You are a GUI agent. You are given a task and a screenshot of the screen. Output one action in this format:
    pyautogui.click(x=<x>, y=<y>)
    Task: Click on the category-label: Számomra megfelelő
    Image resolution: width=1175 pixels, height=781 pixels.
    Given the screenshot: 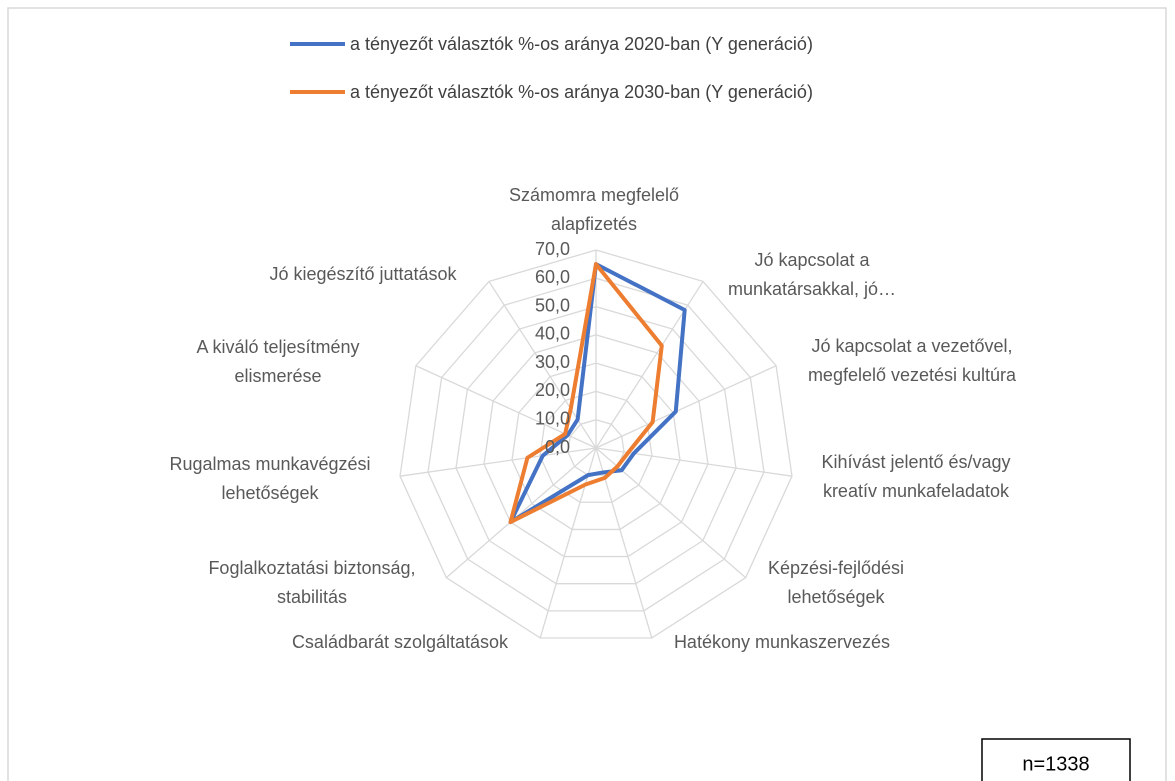 What is the action you would take?
    pyautogui.click(x=594, y=195)
    